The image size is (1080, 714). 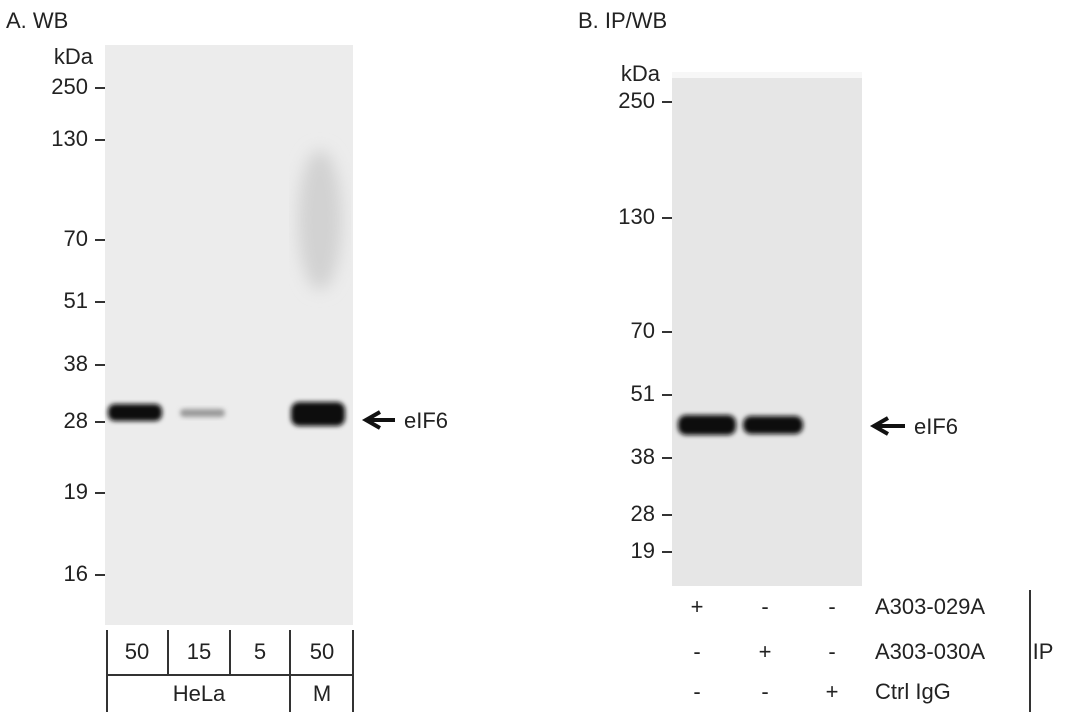 I want to click on lane-load: 15, so click(x=199, y=651).